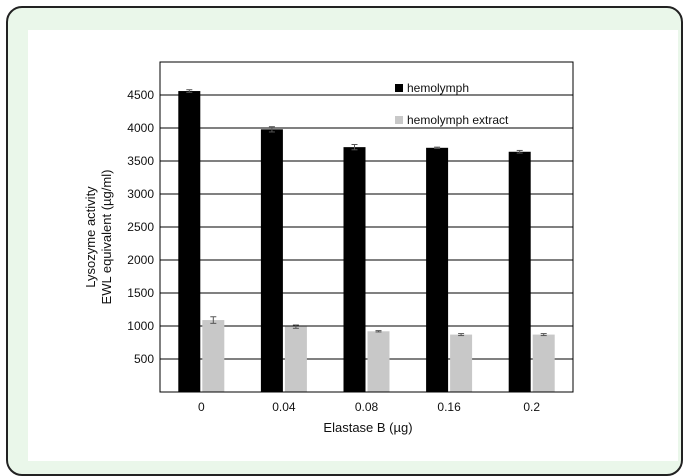  I want to click on bar-hemolymph-0.16, so click(437, 269).